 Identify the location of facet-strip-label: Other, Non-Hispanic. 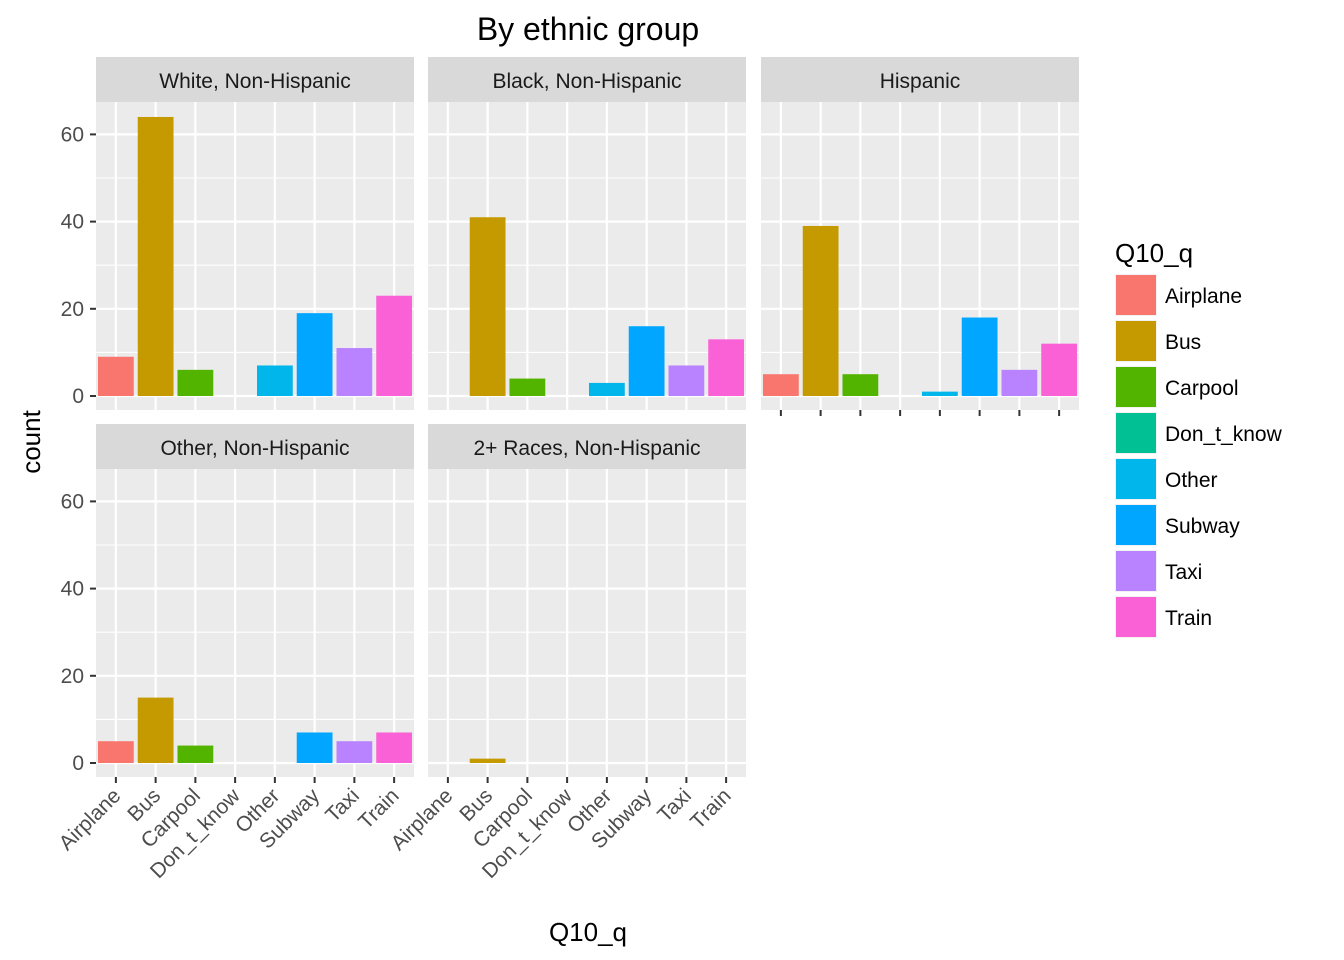
(254, 448).